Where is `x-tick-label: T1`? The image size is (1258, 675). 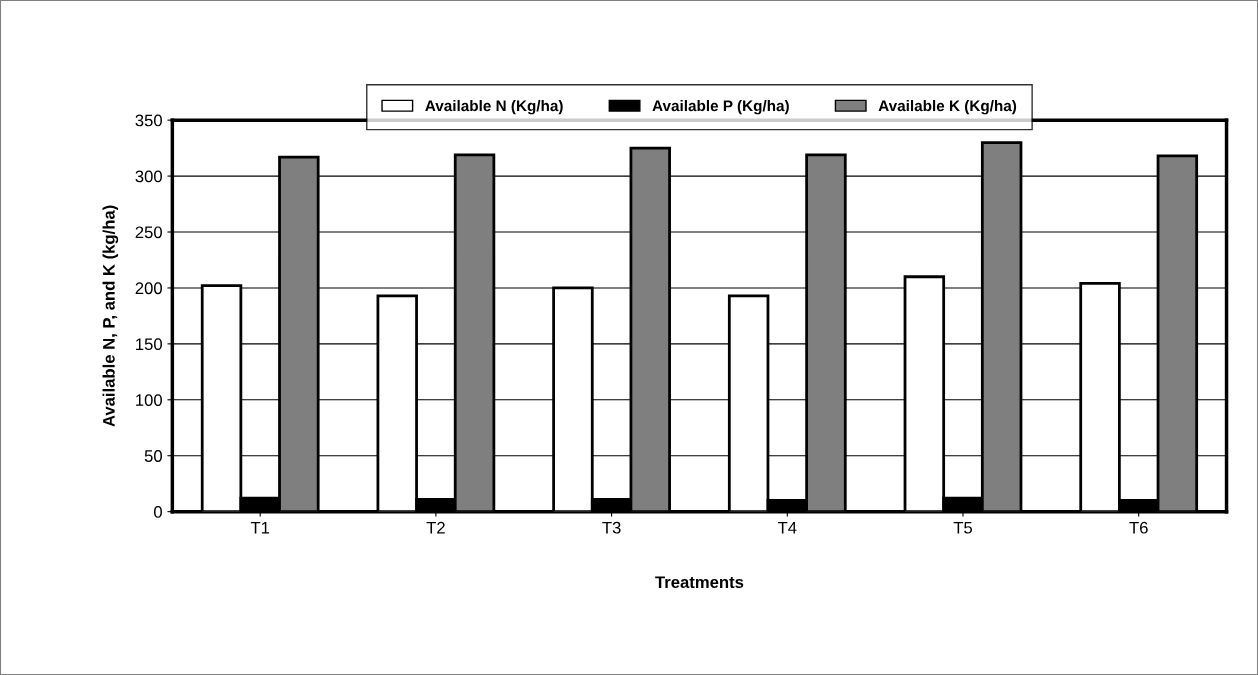
x-tick-label: T1 is located at coordinates (260, 527).